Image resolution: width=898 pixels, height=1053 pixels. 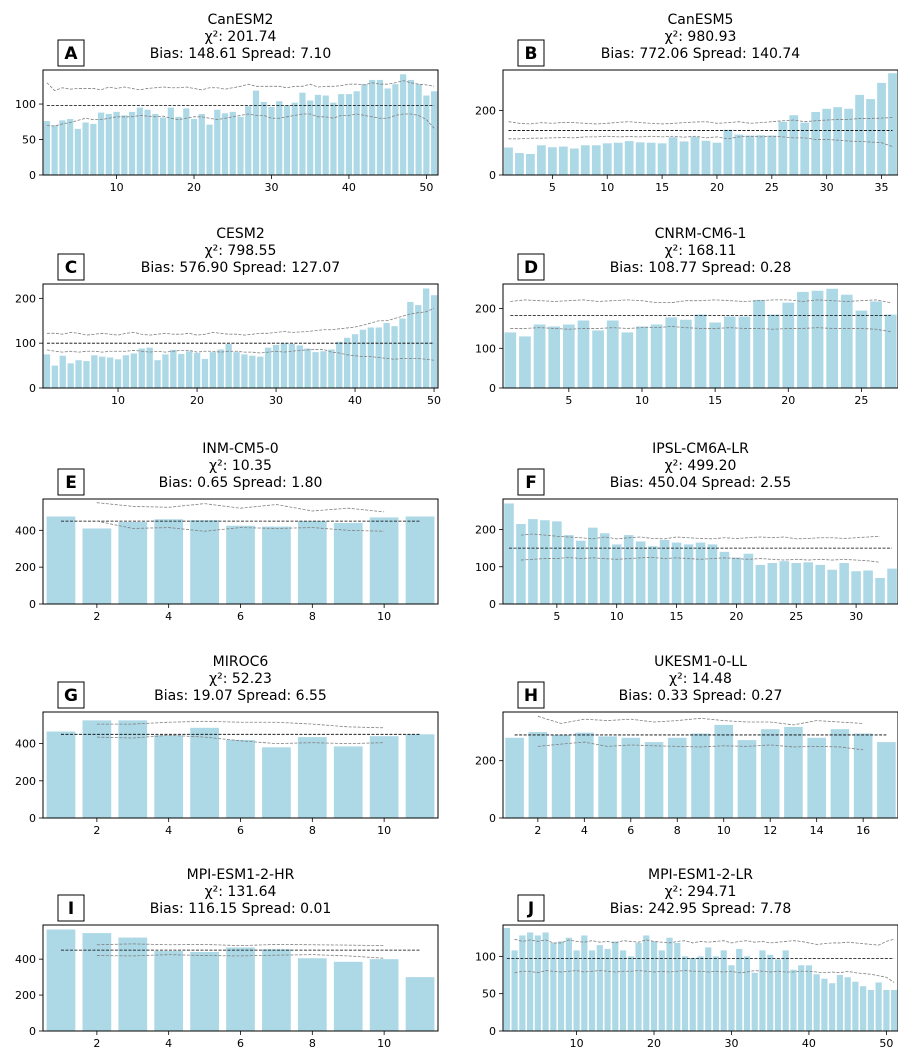 What do you see at coordinates (861, 400) in the screenshot?
I see `x-tick-label: 25` at bounding box center [861, 400].